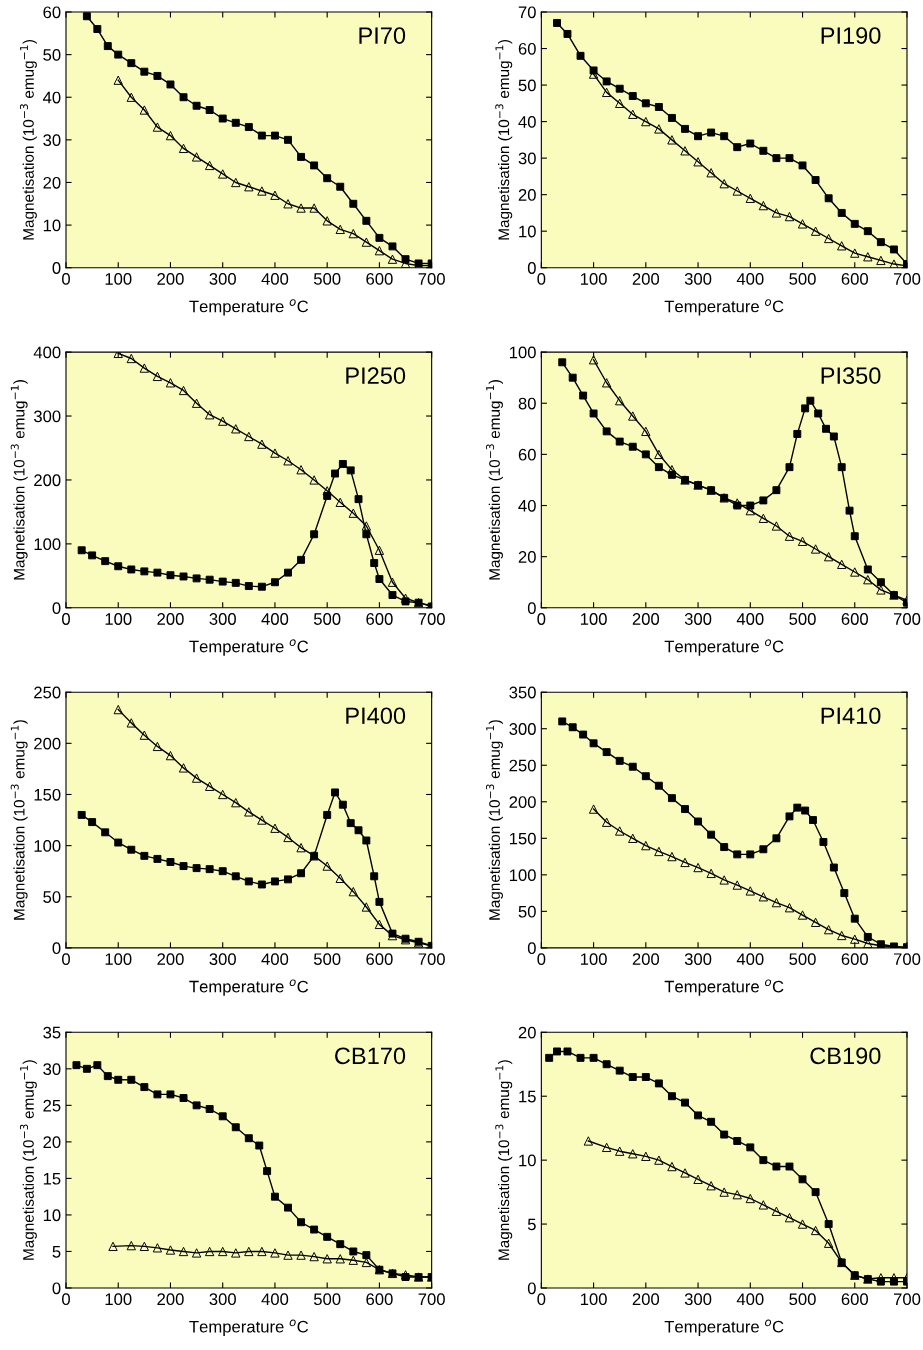  What do you see at coordinates (52, 1215) in the screenshot?
I see `y-tick-label: 10` at bounding box center [52, 1215].